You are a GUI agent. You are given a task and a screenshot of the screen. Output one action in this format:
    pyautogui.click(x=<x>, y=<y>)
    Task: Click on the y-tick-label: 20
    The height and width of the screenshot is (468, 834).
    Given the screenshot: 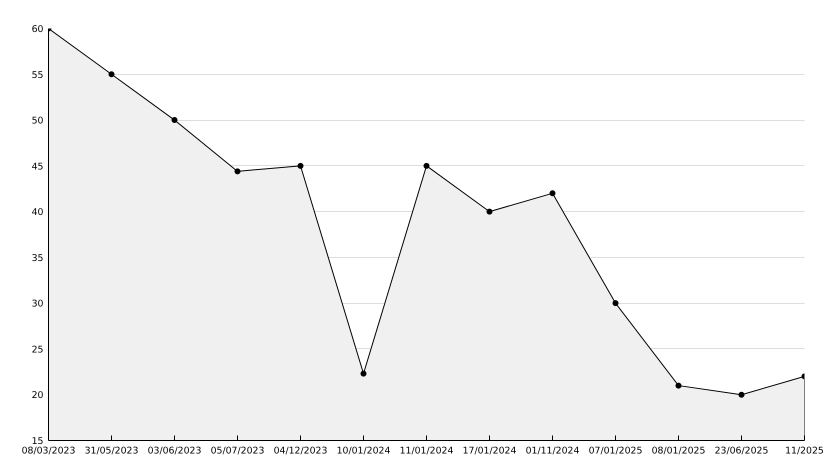 What is the action you would take?
    pyautogui.click(x=38, y=396)
    